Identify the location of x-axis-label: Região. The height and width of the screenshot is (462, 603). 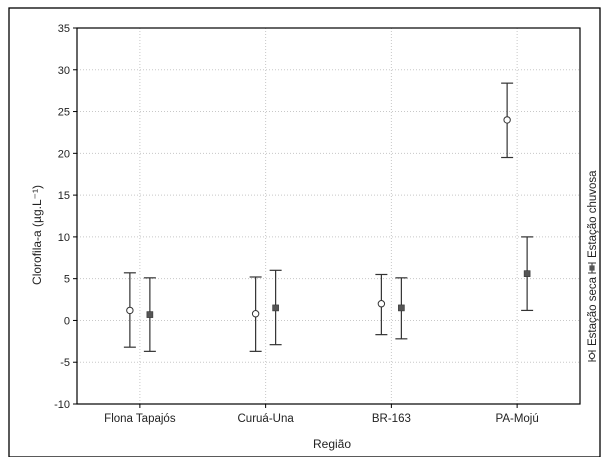
(332, 444).